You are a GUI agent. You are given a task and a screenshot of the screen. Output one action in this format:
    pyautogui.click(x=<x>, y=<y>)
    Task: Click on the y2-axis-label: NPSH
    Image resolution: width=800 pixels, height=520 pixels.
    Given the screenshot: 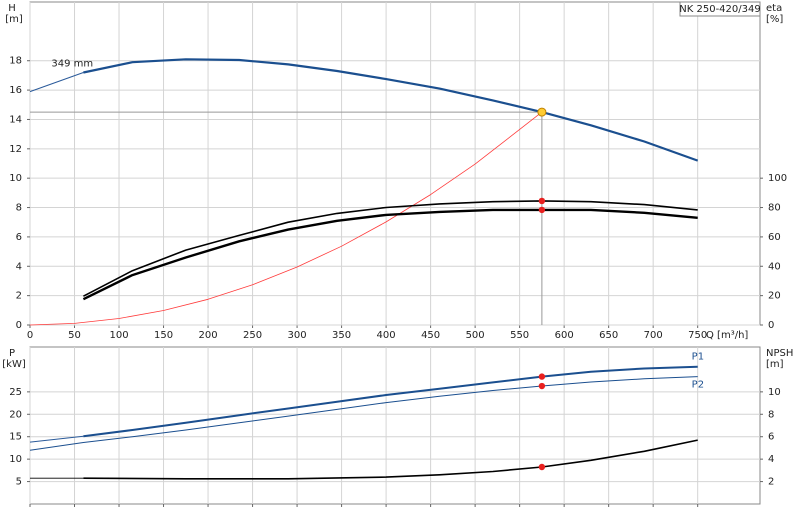 What is the action you would take?
    pyautogui.click(x=779, y=353)
    